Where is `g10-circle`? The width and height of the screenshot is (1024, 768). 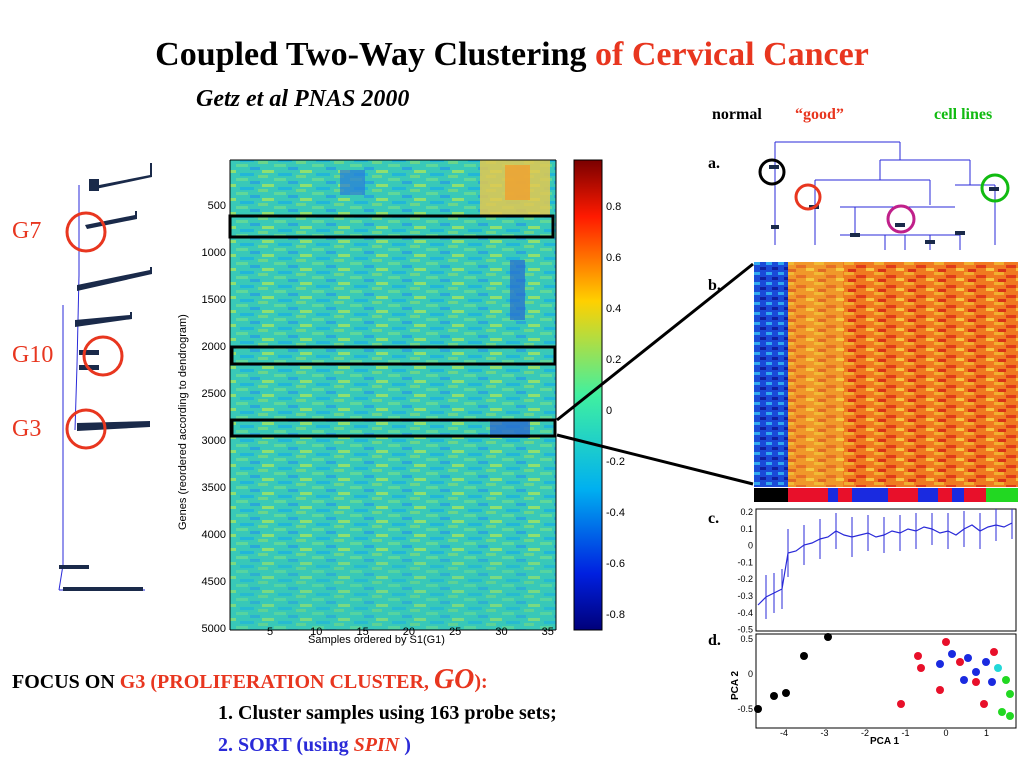
g10-circle is located at coordinates (103, 356).